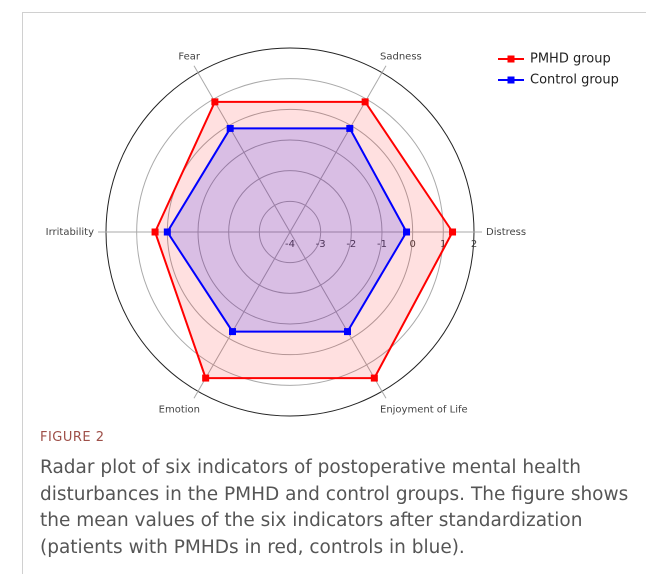 The image size is (646, 574). What do you see at coordinates (351, 244) in the screenshot?
I see `r-tick-label: -2` at bounding box center [351, 244].